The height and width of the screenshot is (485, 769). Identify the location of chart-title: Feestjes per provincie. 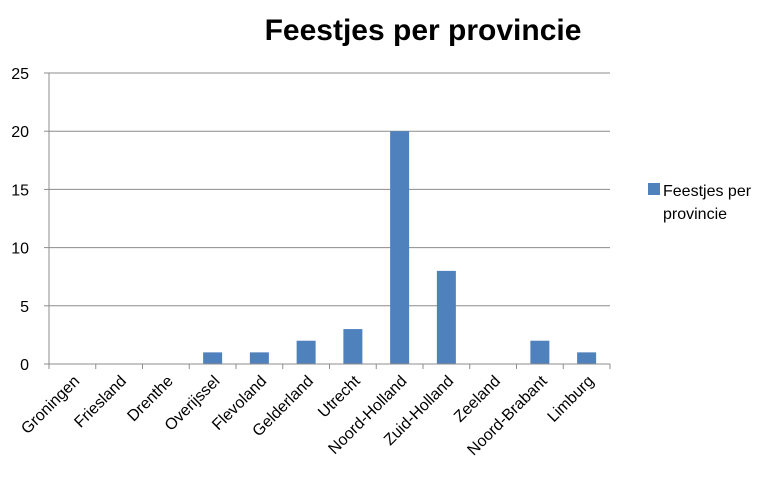
(423, 30).